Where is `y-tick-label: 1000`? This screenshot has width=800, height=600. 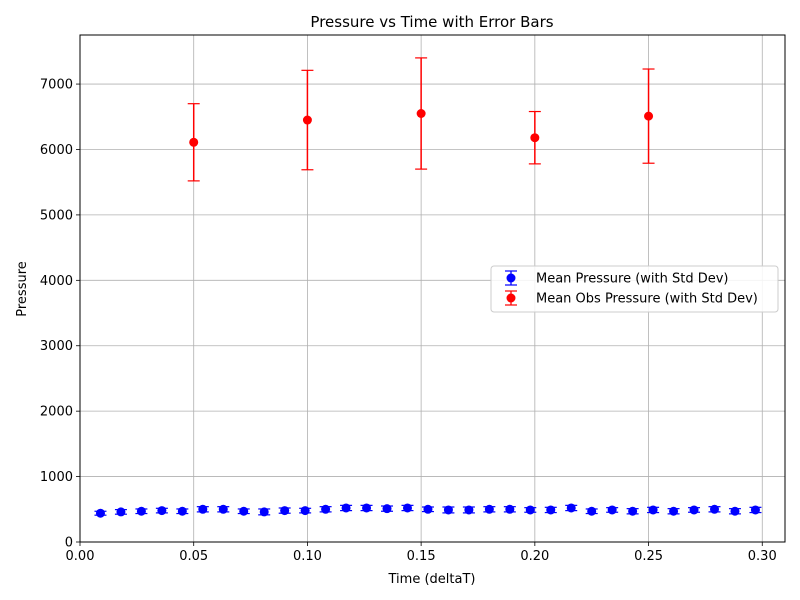 y-tick-label: 1000 is located at coordinates (56, 477).